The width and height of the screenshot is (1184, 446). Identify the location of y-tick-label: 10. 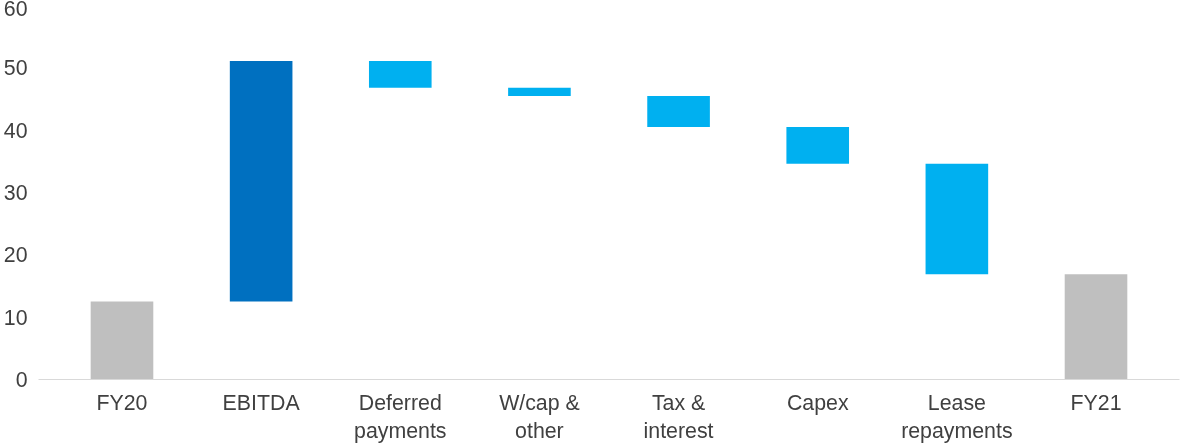
(15, 317).